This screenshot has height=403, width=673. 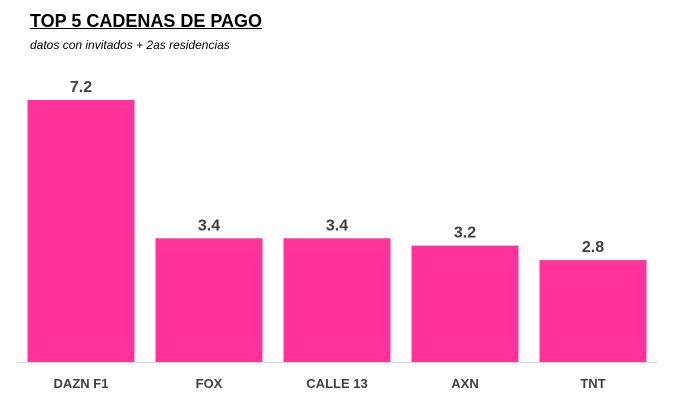 What do you see at coordinates (209, 383) in the screenshot?
I see `category-label: FOX` at bounding box center [209, 383].